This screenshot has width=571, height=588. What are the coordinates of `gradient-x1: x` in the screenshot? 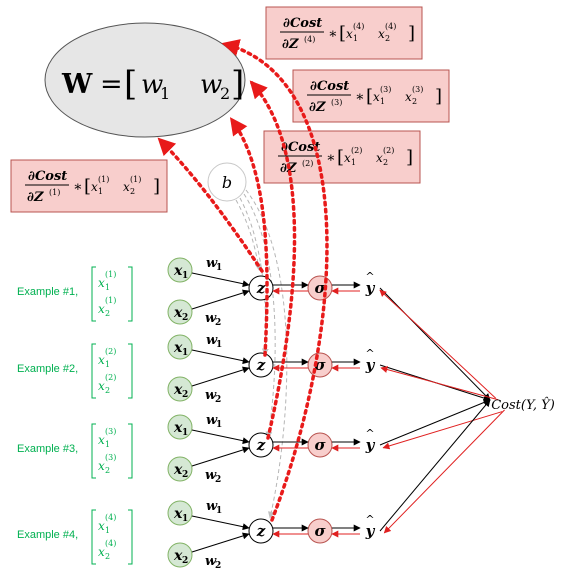 It's located at (347, 158).